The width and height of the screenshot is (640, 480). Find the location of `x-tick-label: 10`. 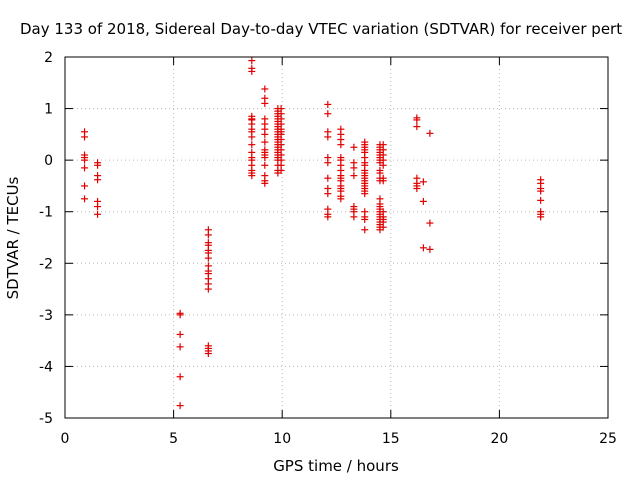

x-tick-label: 10 is located at coordinates (282, 439).